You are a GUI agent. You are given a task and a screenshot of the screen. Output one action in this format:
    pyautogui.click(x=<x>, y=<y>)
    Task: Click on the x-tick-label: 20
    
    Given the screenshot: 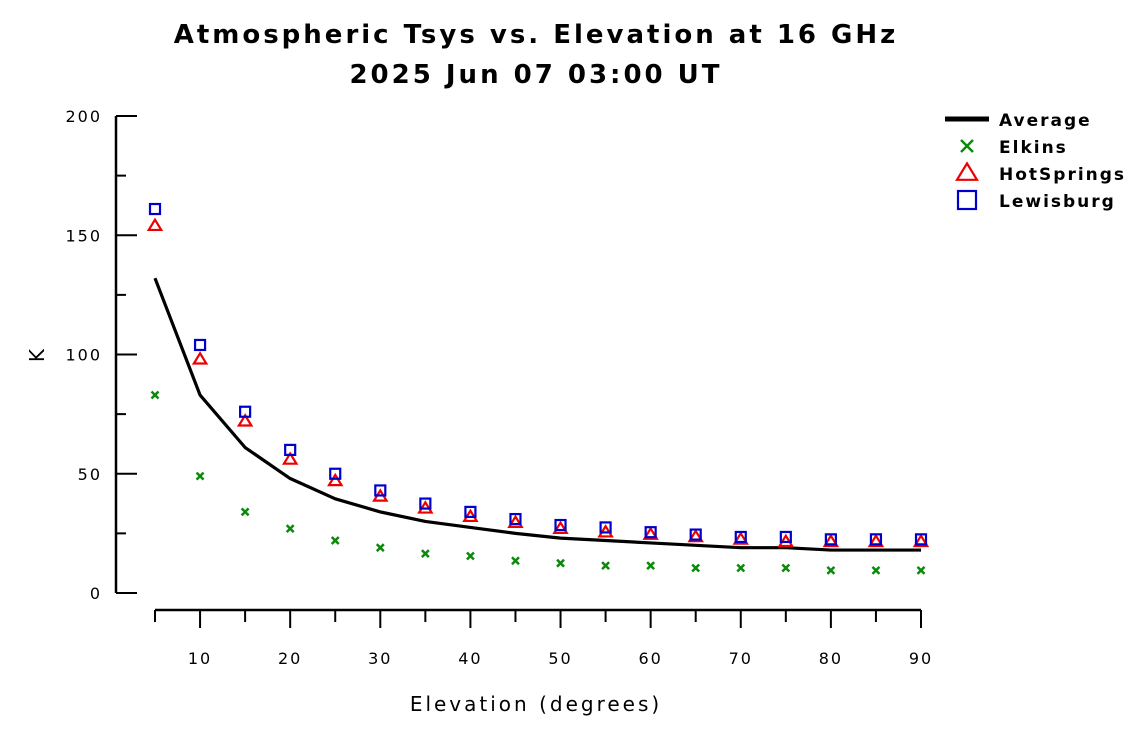 What is the action you would take?
    pyautogui.click(x=290, y=658)
    